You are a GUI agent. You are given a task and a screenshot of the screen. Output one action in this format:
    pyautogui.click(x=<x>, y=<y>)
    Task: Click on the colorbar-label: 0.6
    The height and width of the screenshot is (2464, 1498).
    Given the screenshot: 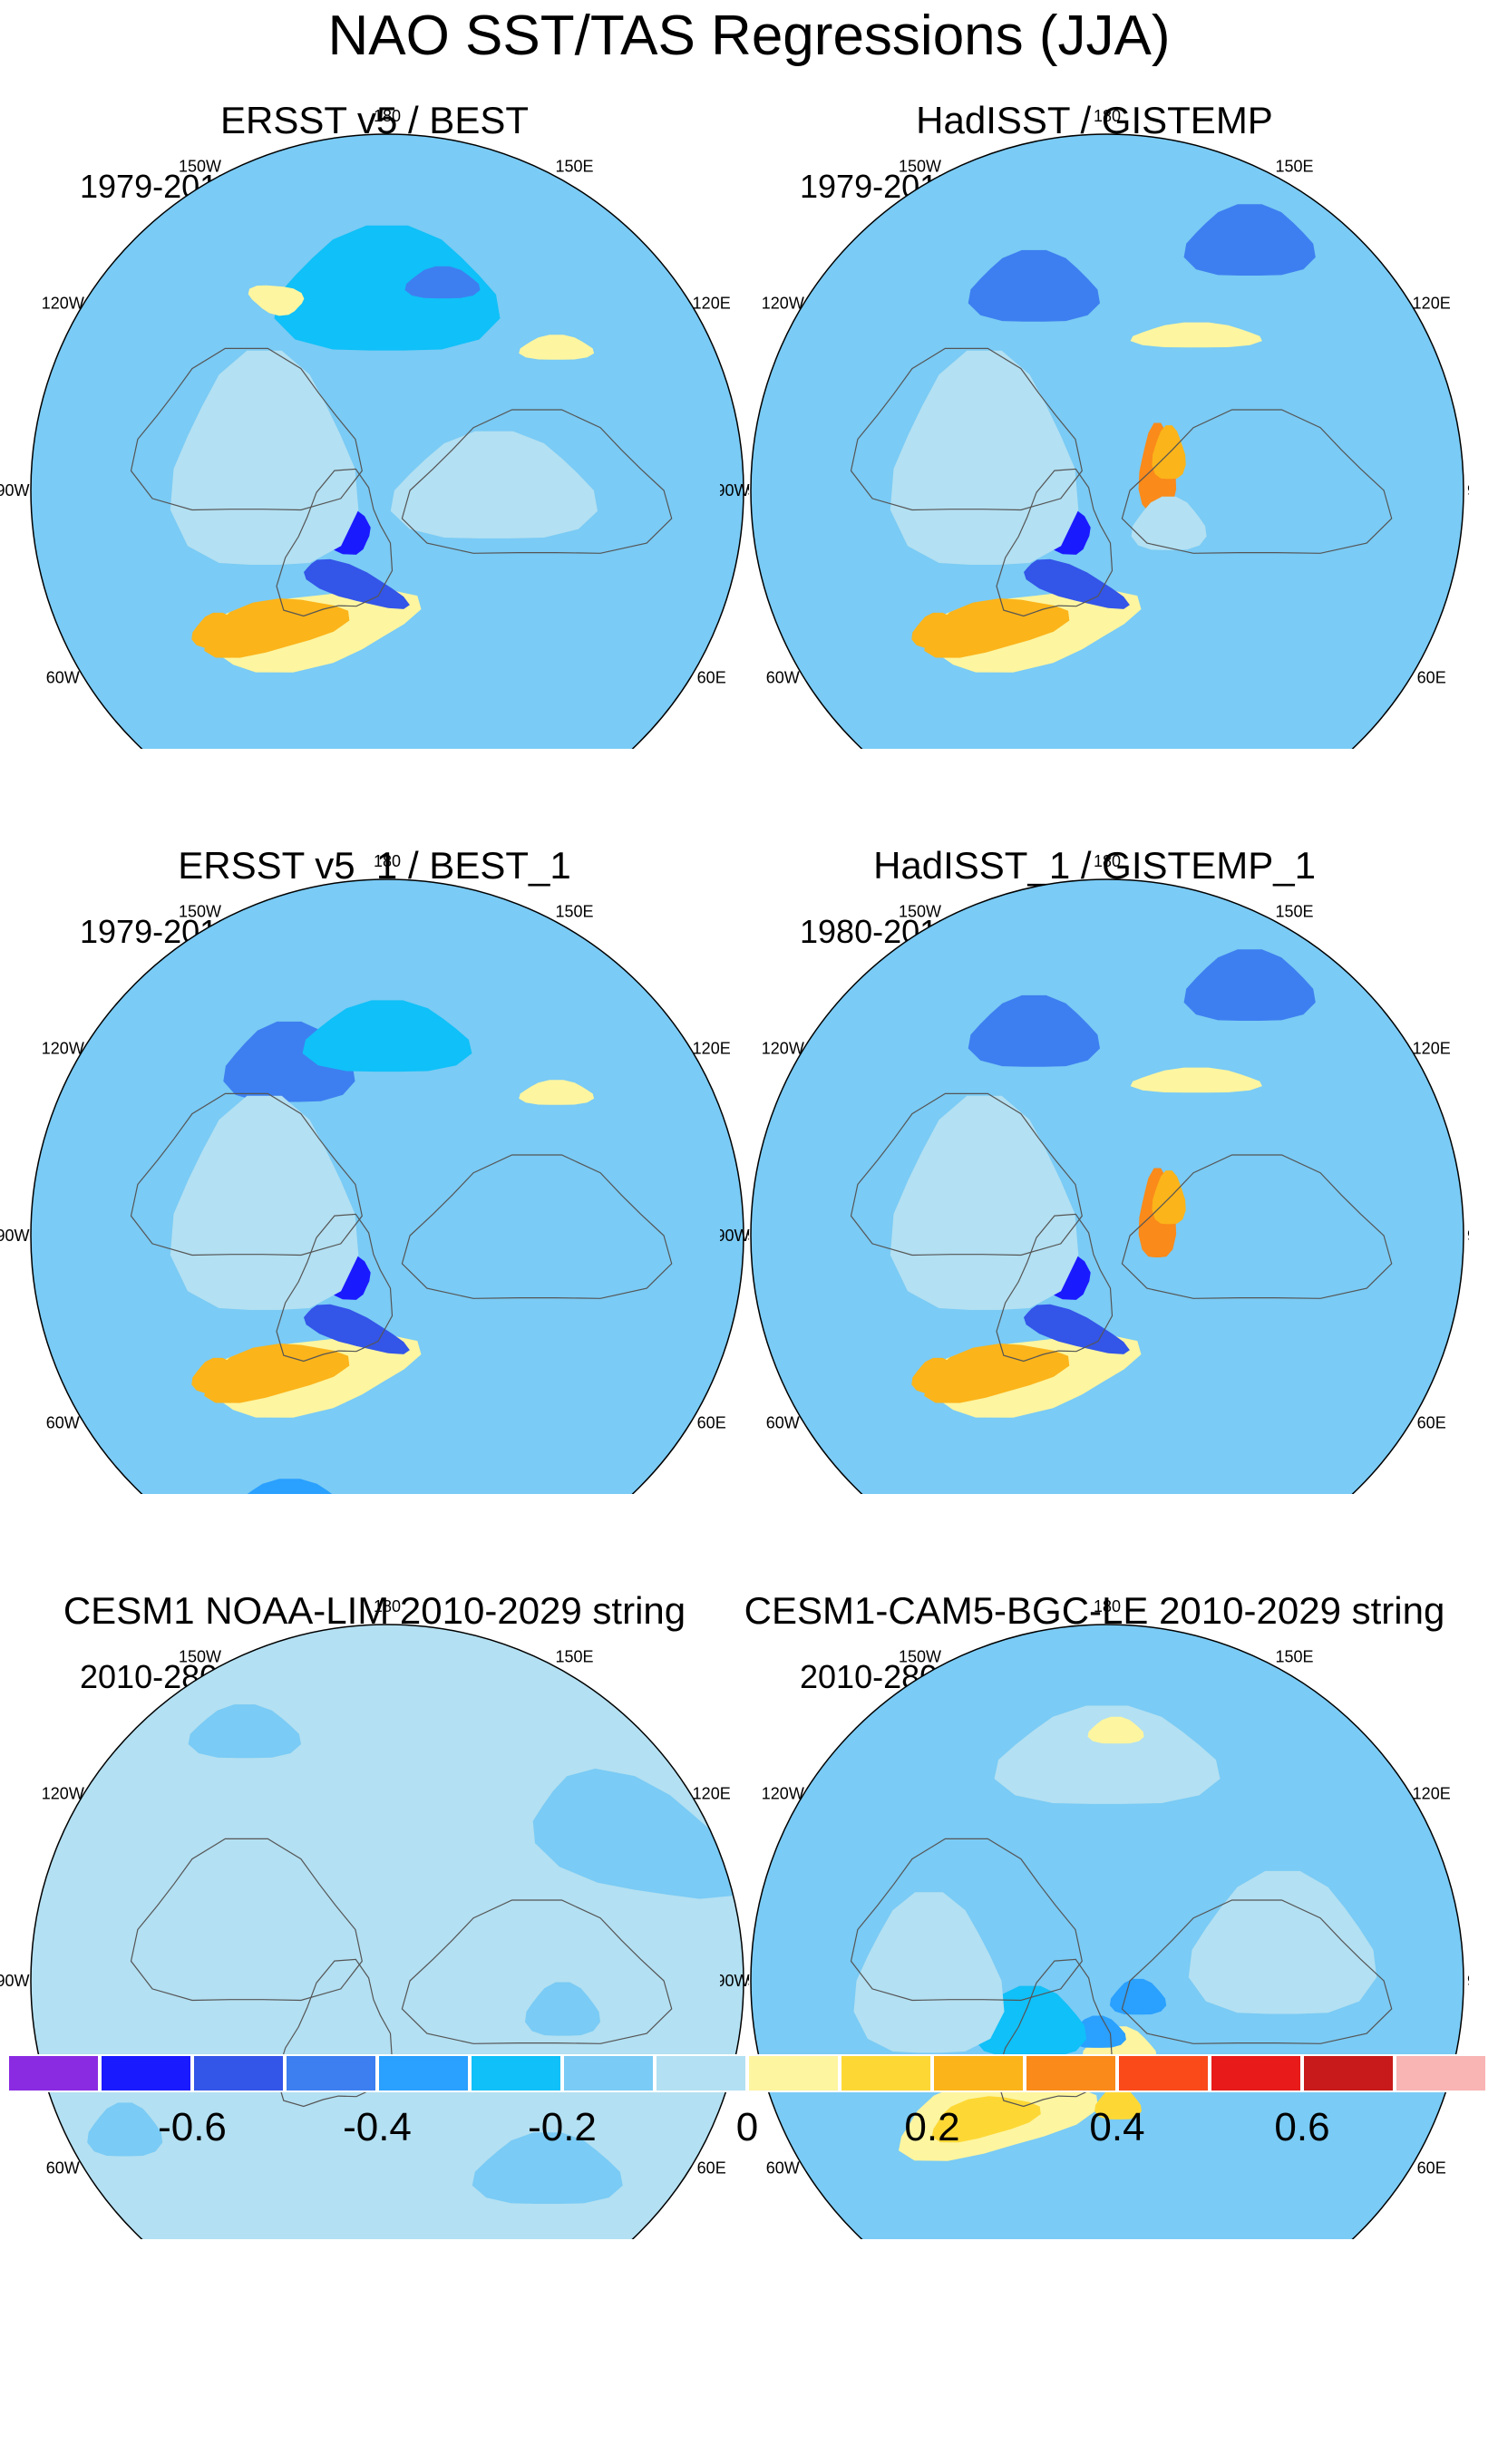 What is the action you would take?
    pyautogui.click(x=1302, y=2127)
    